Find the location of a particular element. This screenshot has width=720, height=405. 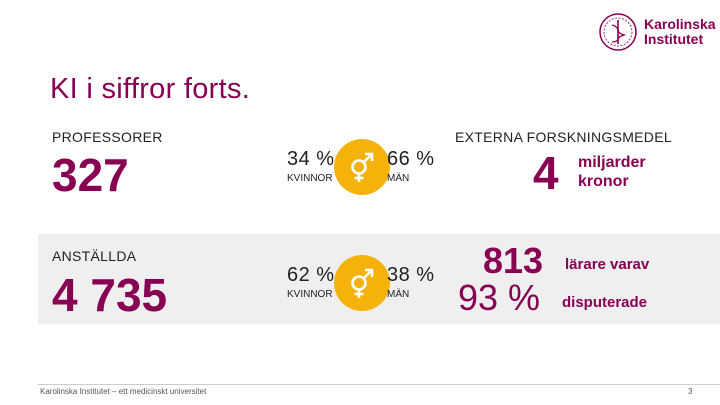

page-title: KI i siffror forts. is located at coordinates (150, 89).